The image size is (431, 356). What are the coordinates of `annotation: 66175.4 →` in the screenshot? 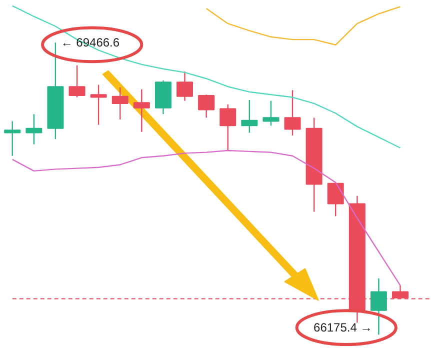 It's located at (343, 327).